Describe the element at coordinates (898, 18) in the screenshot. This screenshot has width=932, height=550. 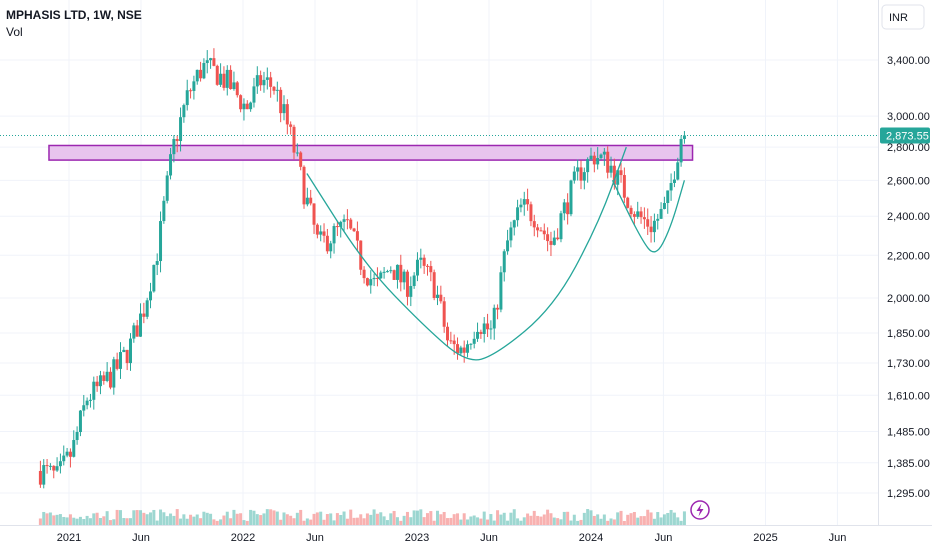
I see `currency-button-label: INR` at that location.